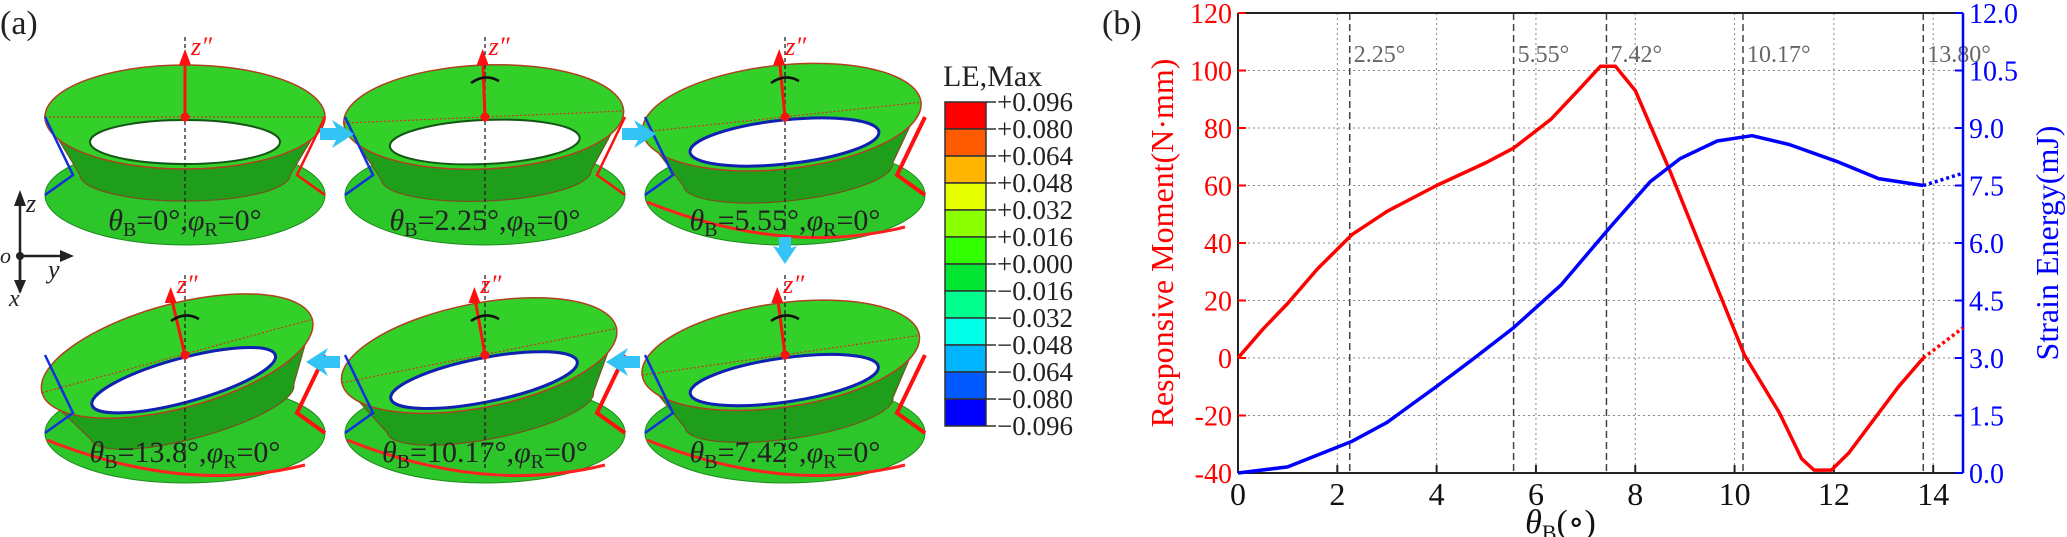 Image resolution: width=2067 pixels, height=537 pixels. I want to click on colorbar-label: −0.048, so click(1035, 345).